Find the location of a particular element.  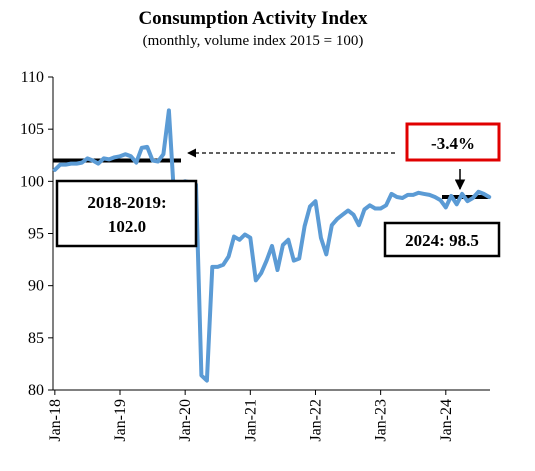

change-box is located at coordinates (453, 142).